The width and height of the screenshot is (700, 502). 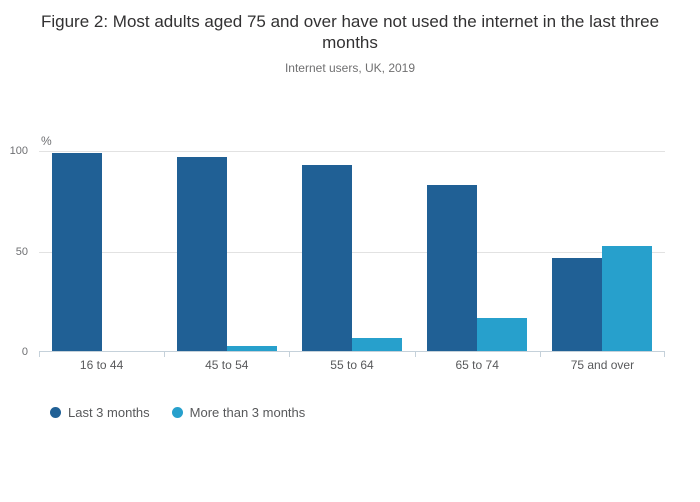 What do you see at coordinates (227, 365) in the screenshot?
I see `x-axis-label: 45 to 54` at bounding box center [227, 365].